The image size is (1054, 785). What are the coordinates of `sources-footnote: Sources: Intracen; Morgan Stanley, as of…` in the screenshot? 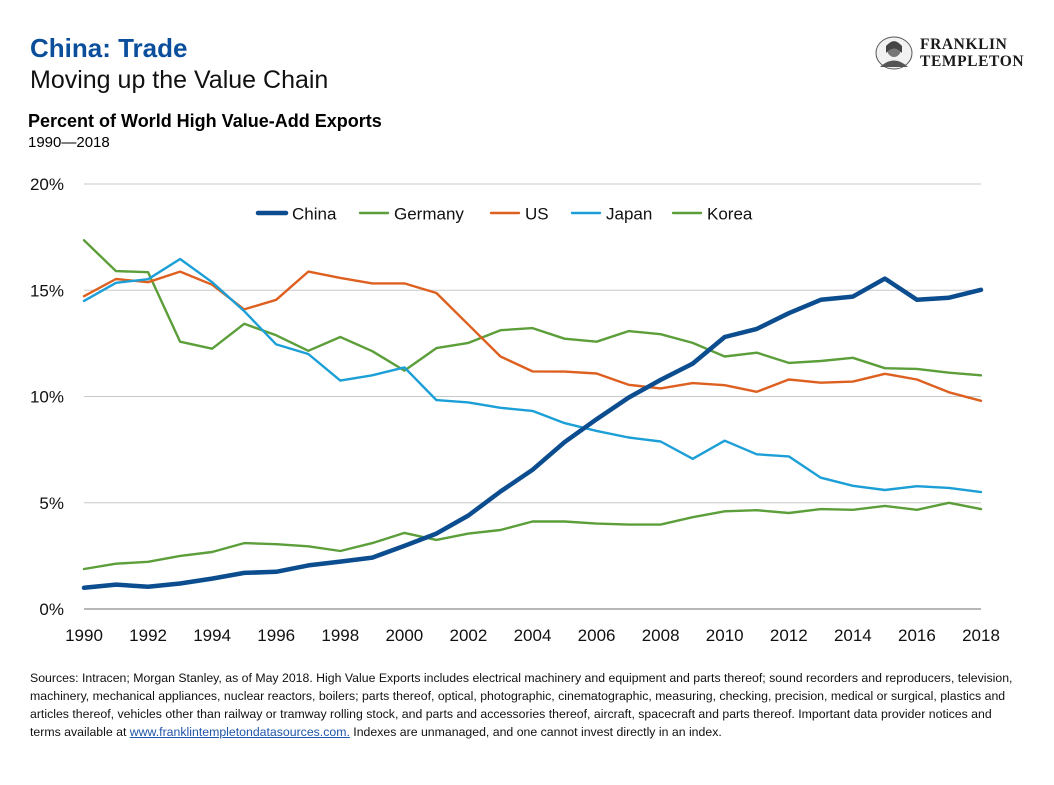 It's located at (527, 705).